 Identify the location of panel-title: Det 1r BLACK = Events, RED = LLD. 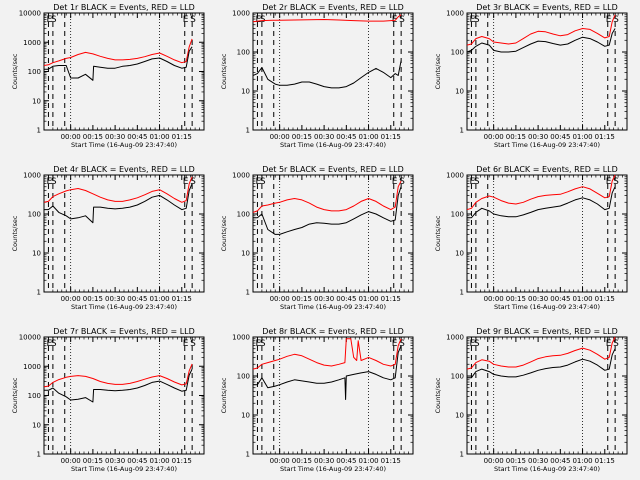
(124, 7).